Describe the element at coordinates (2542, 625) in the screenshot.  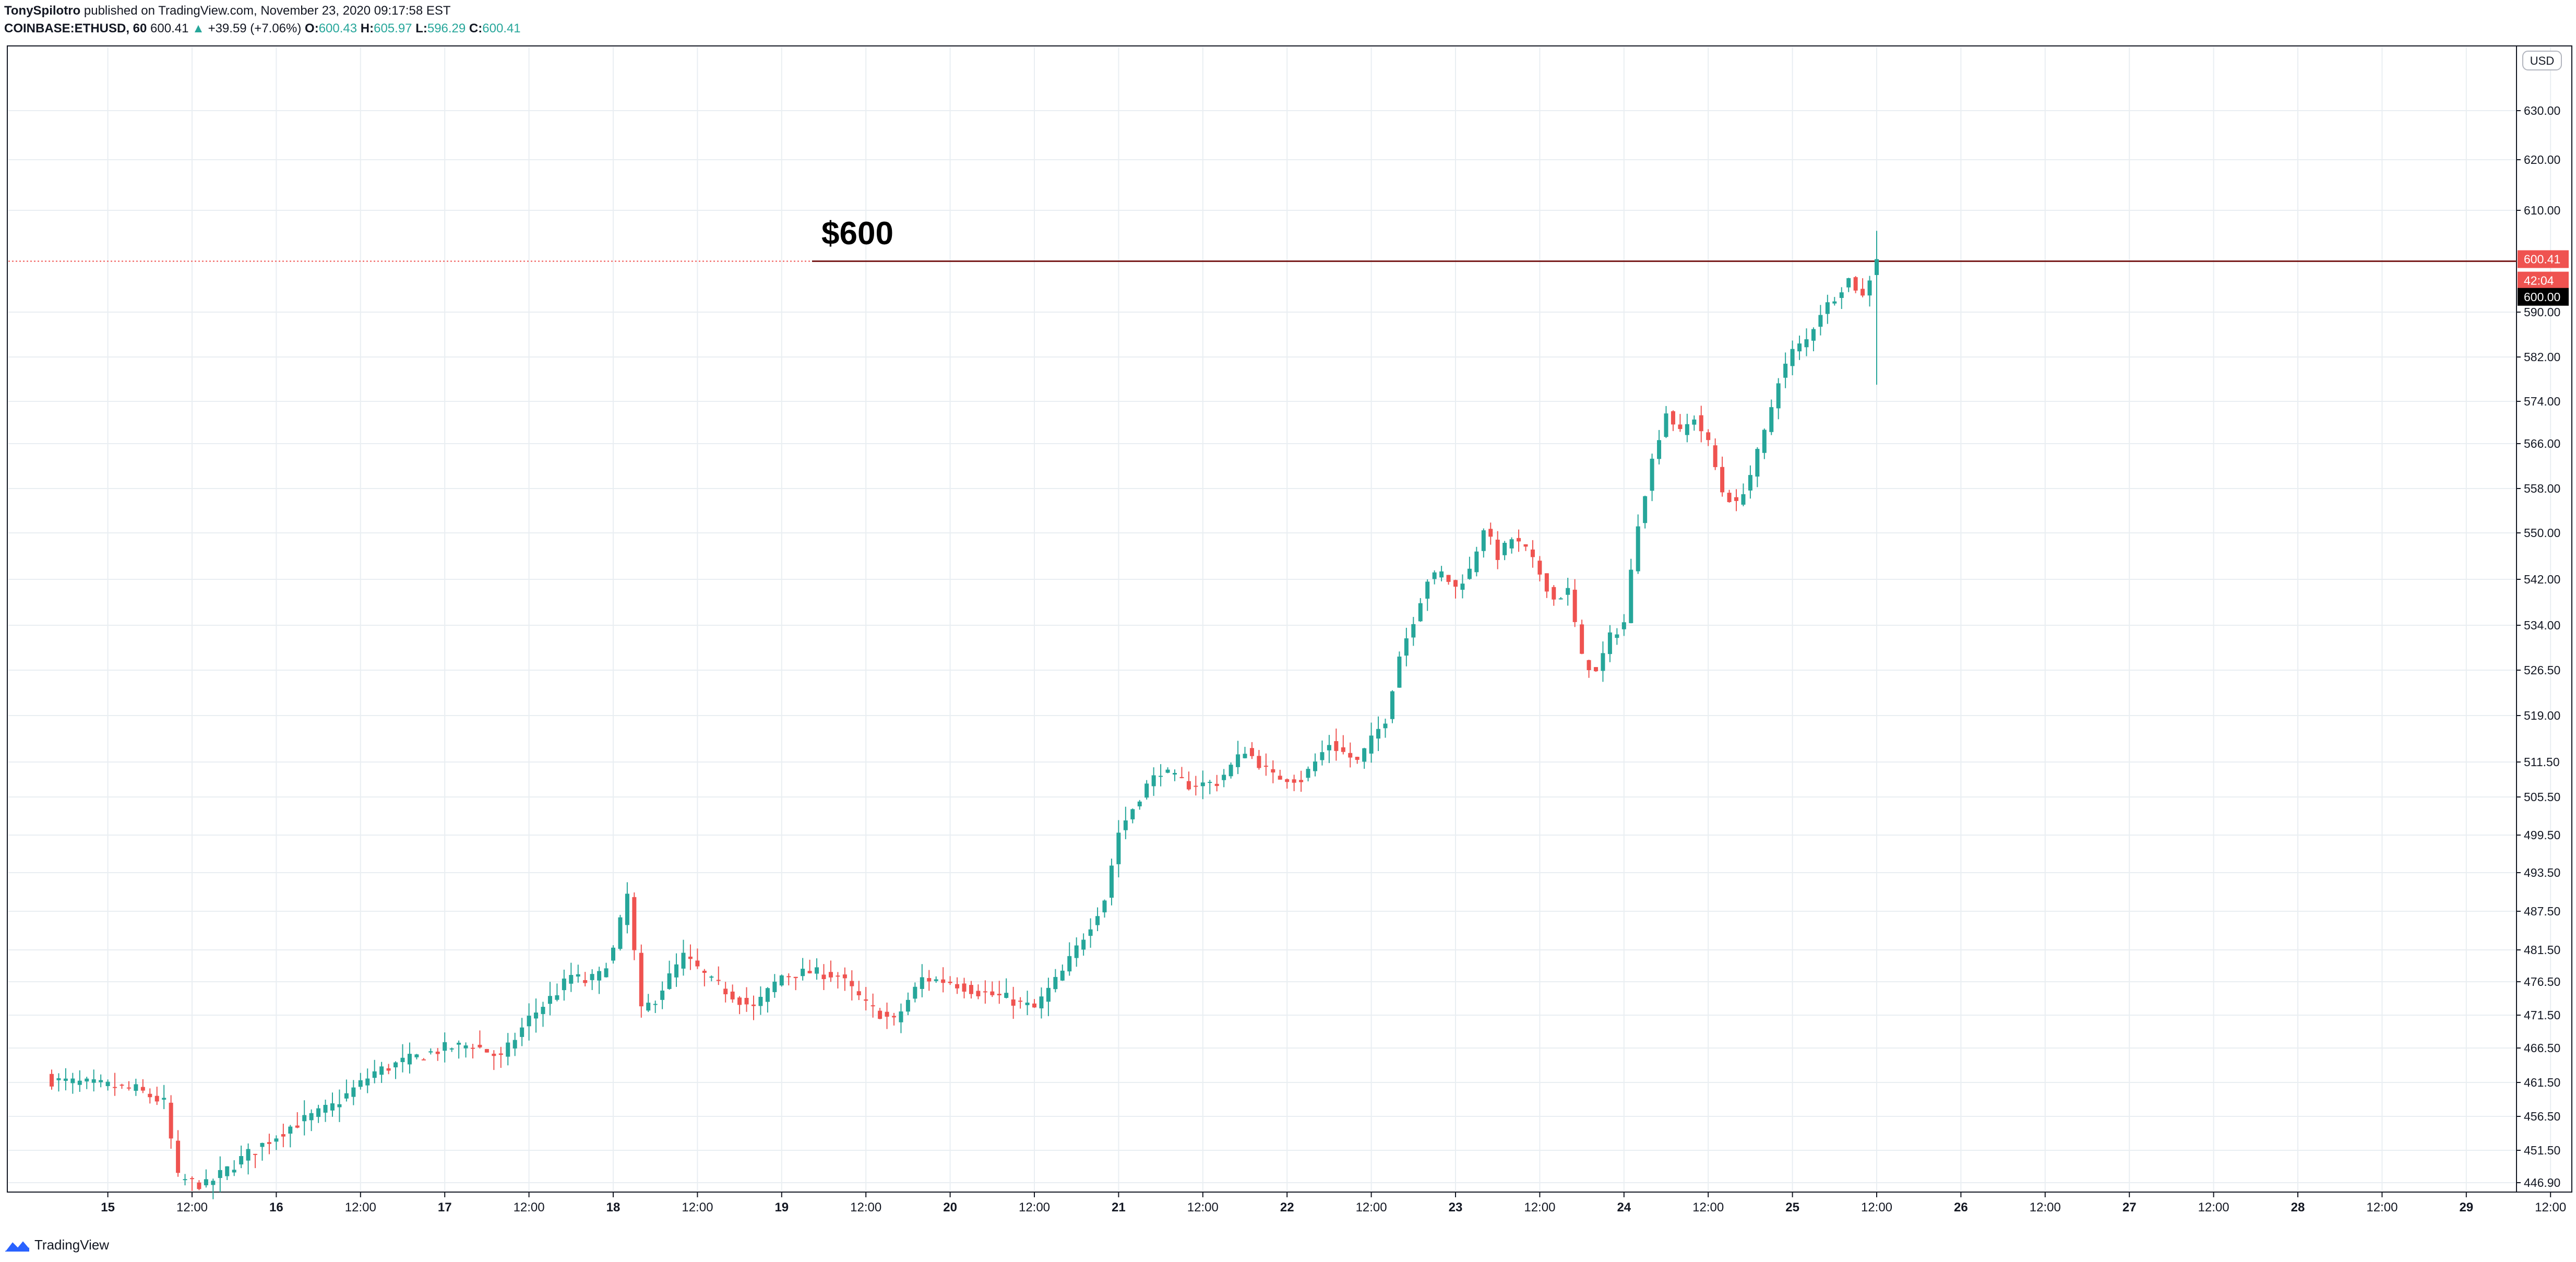
I see `y-tick-label: 534.00` at that location.